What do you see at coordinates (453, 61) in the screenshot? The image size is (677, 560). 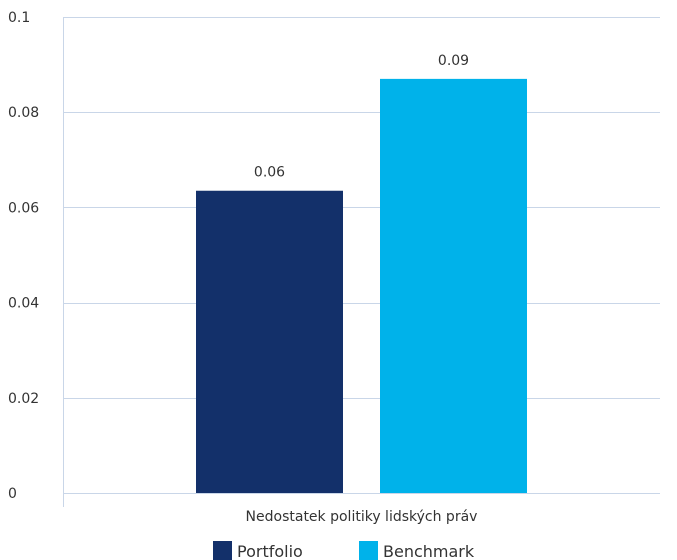 I see `data-label-benchmark: 0.09` at bounding box center [453, 61].